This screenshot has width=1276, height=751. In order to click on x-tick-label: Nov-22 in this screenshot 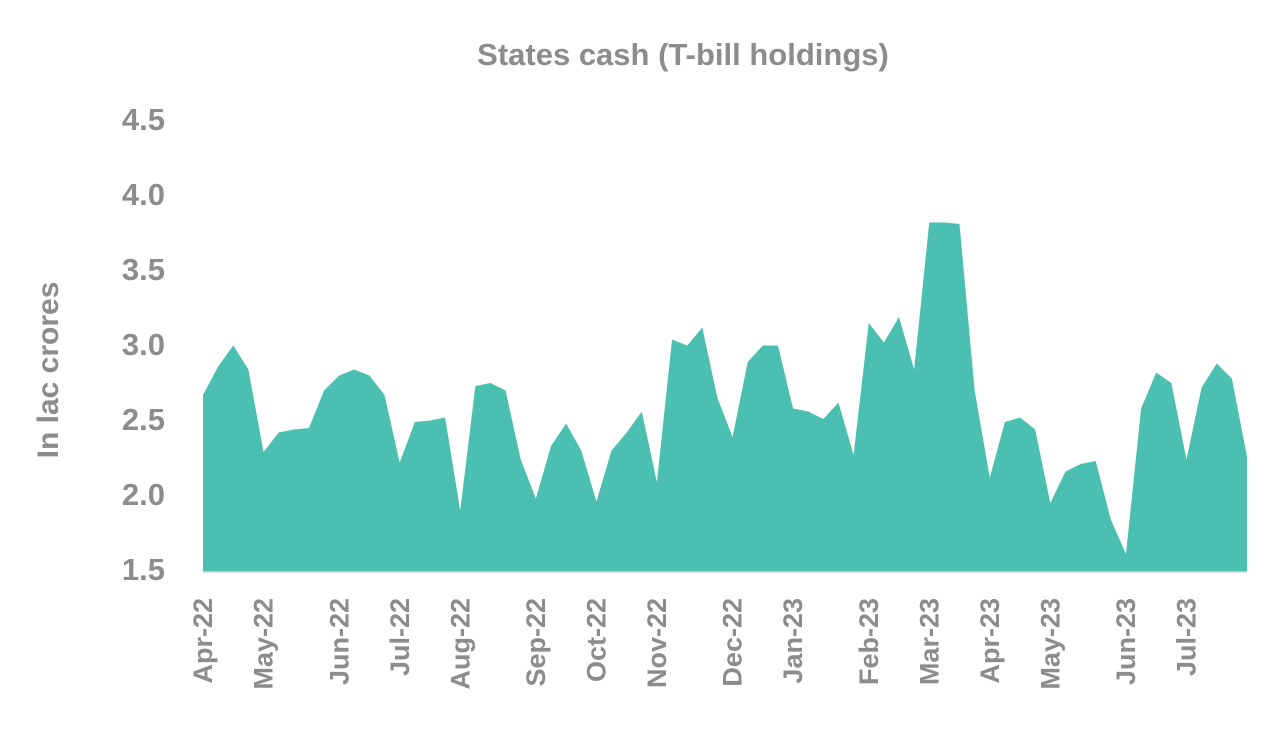, I will do `click(657, 643)`.